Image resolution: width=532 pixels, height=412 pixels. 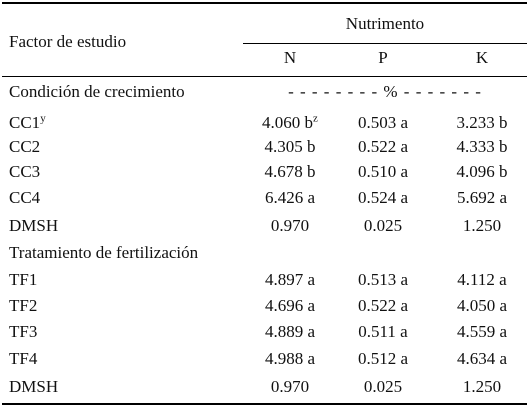 What do you see at coordinates (482, 197) in the screenshot?
I see `cell-k: 5.692 a` at bounding box center [482, 197].